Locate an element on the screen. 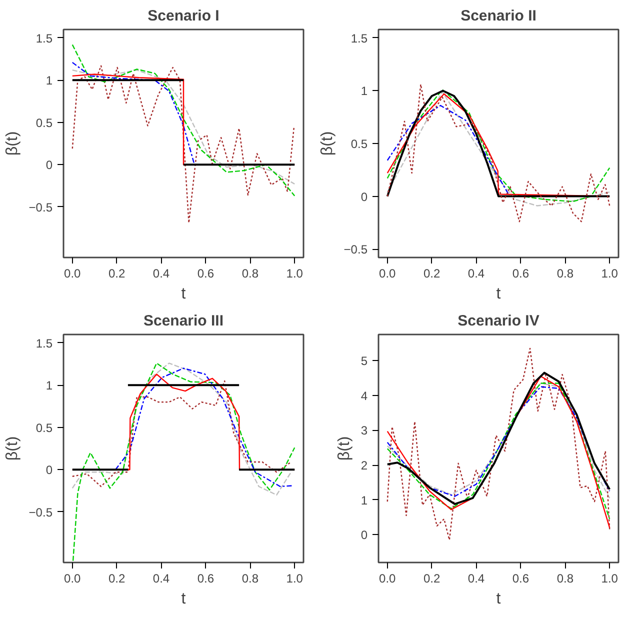  chart-title: Scenario I is located at coordinates (184, 16).